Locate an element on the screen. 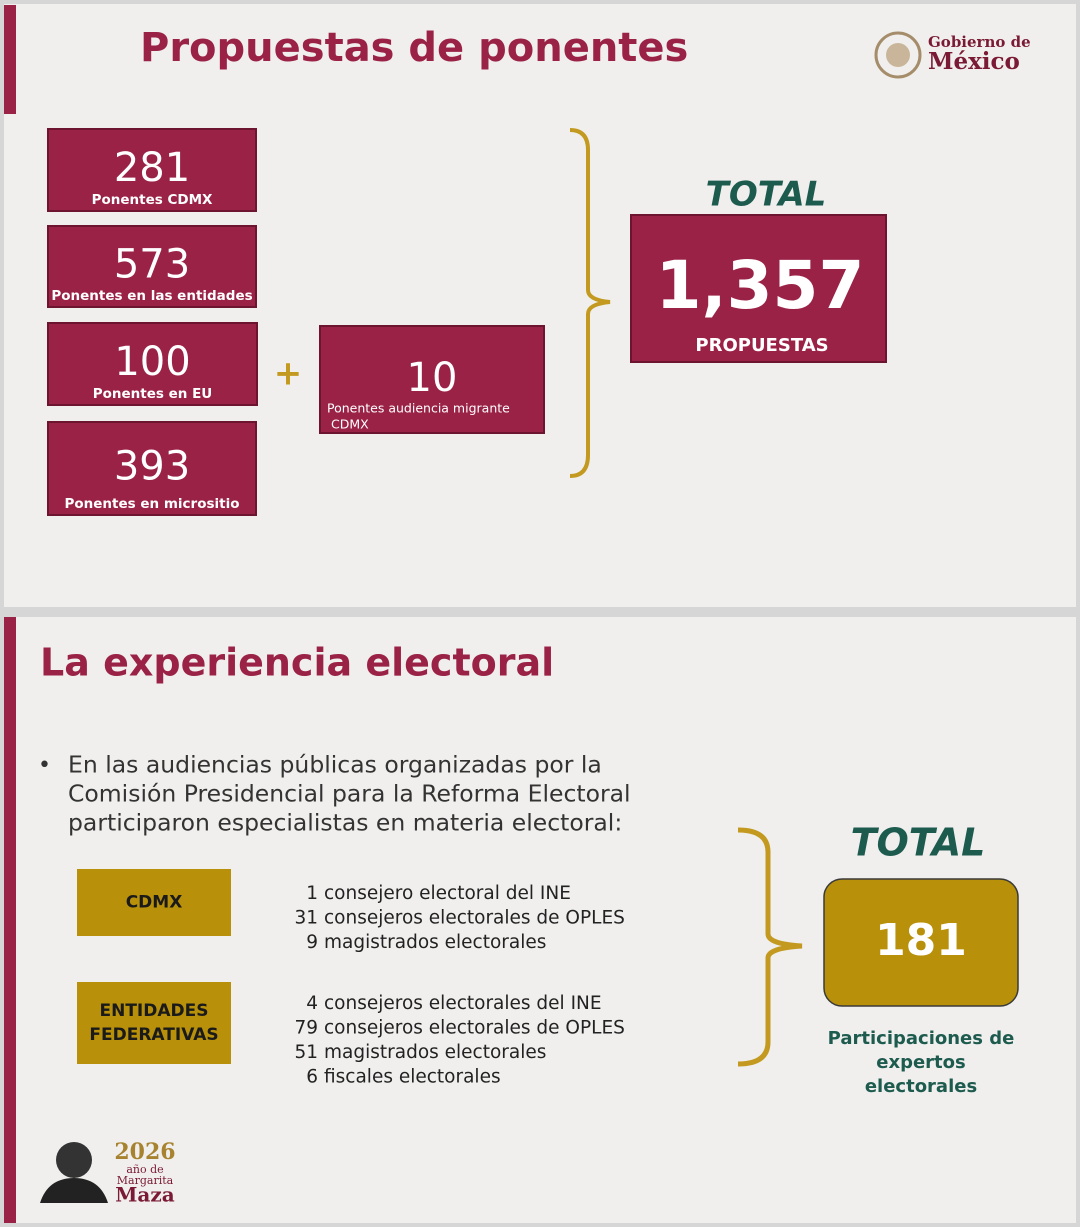 The height and width of the screenshot is (1227, 1080). group-label: FEDERATIVAS is located at coordinates (153, 1035).